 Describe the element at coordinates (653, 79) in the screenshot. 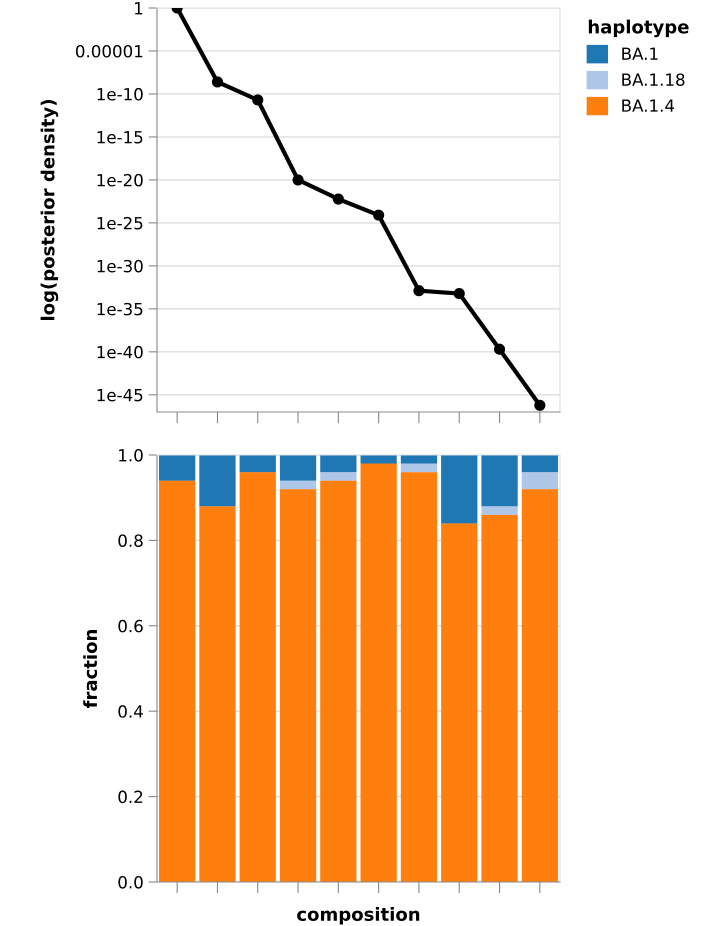

I see `legend-label: BA.1.18` at that location.